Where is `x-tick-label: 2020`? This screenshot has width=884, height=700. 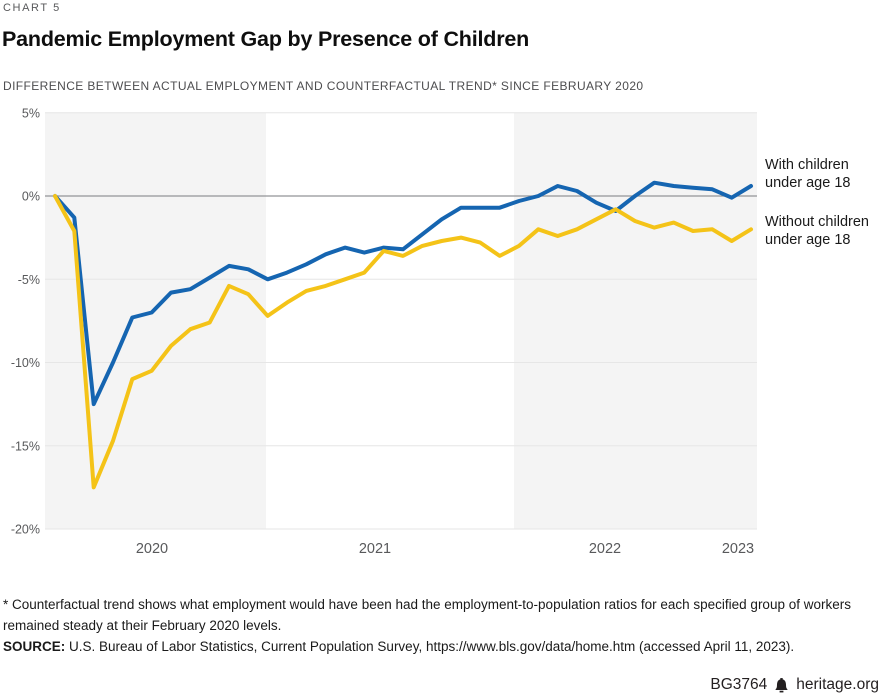 x-tick-label: 2020 is located at coordinates (152, 549).